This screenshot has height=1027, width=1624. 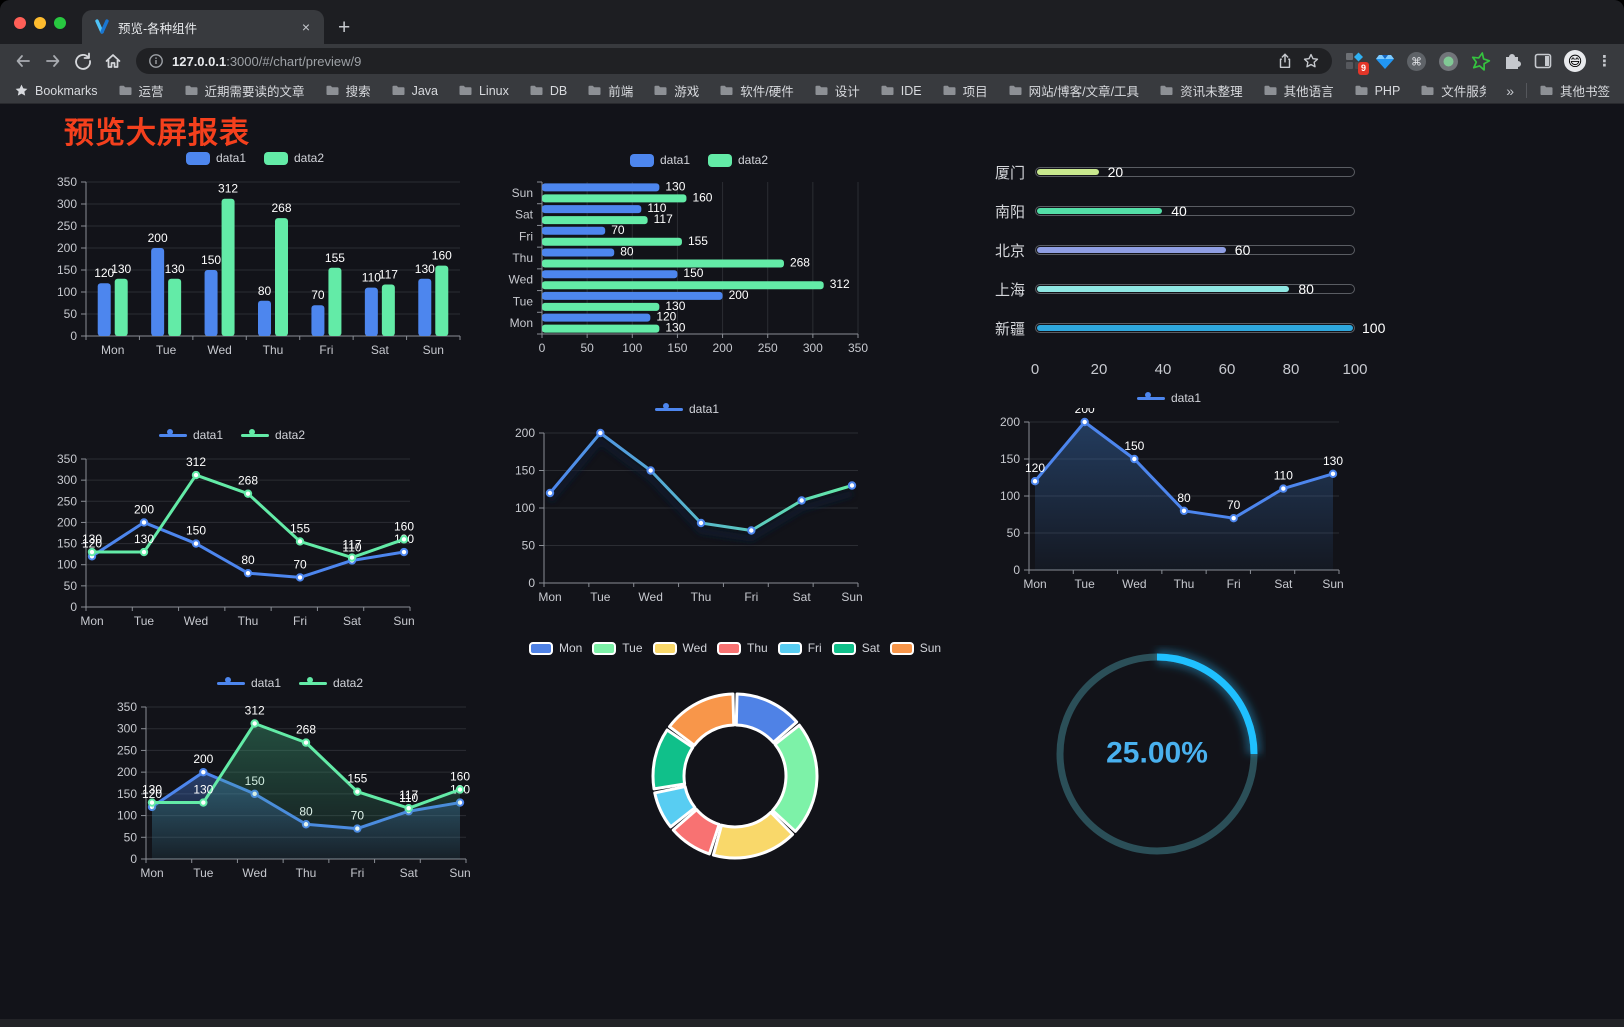 What do you see at coordinates (348, 90) in the screenshot?
I see `bookmark-folder: 搜索` at bounding box center [348, 90].